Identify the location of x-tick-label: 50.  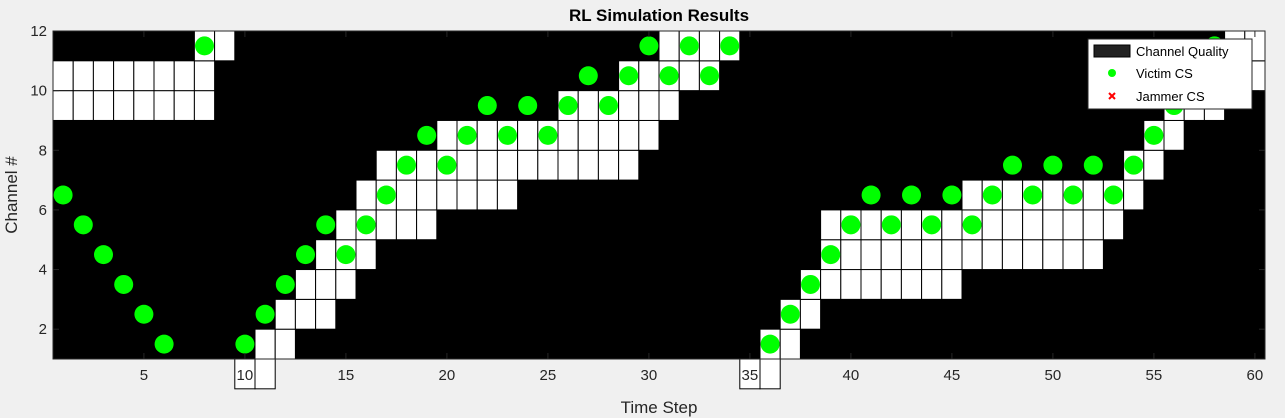
(1053, 375).